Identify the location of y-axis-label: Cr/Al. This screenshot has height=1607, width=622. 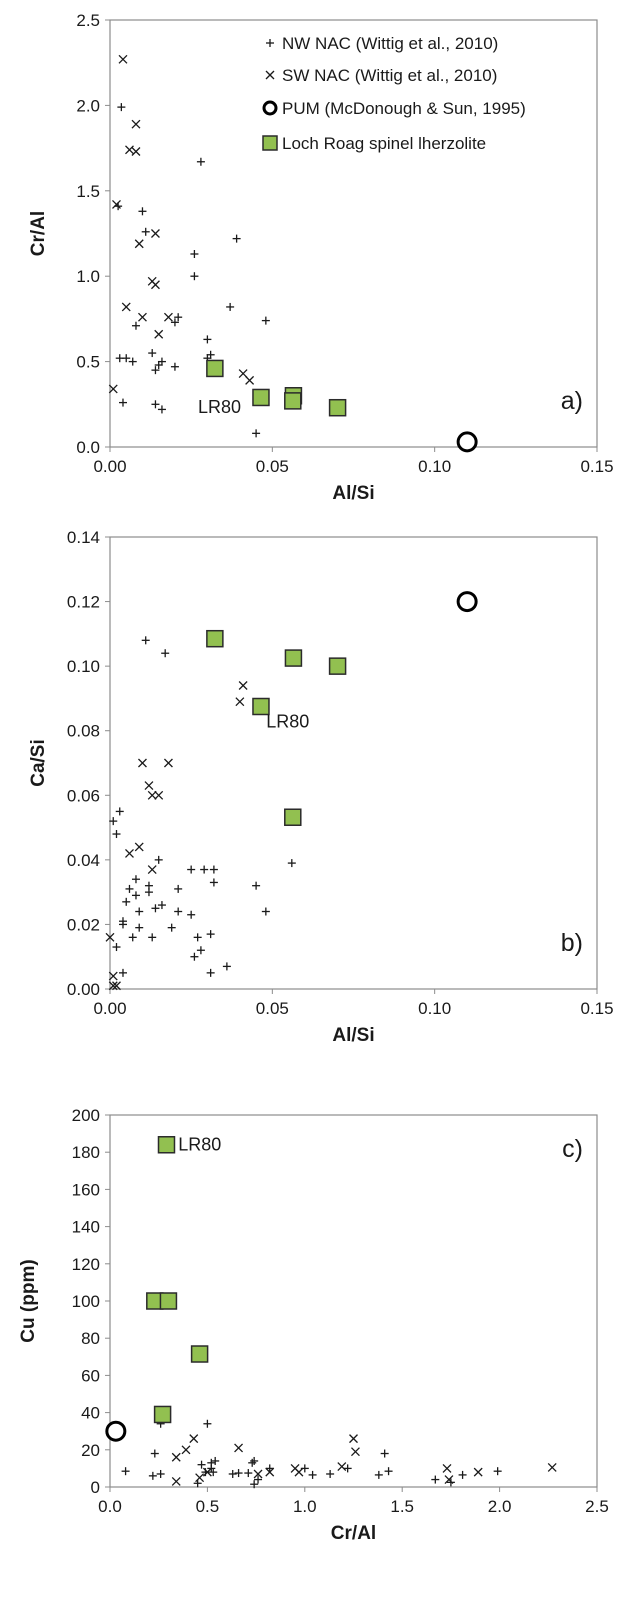
(38, 233).